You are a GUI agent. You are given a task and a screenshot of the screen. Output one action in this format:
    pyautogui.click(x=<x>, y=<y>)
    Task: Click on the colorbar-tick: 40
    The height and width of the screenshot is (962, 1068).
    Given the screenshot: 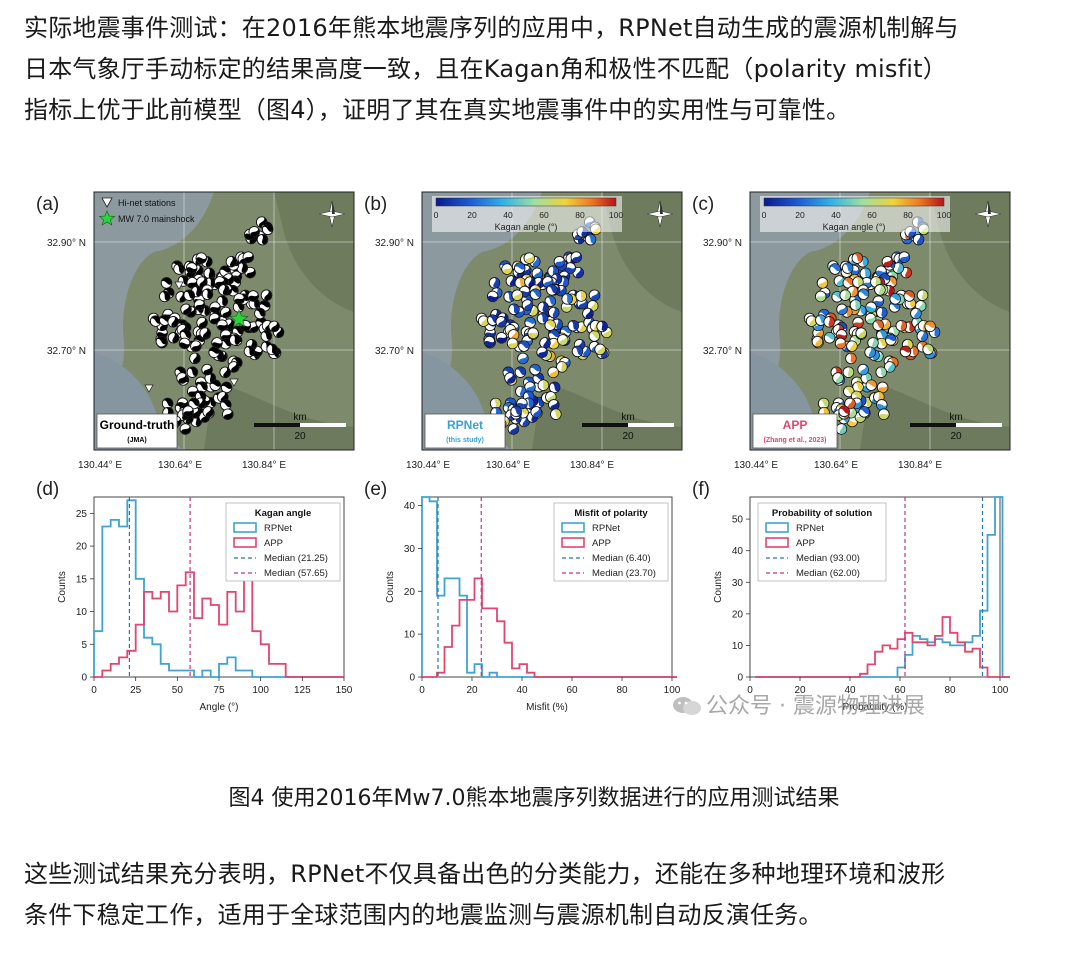 What is the action you would take?
    pyautogui.click(x=508, y=215)
    